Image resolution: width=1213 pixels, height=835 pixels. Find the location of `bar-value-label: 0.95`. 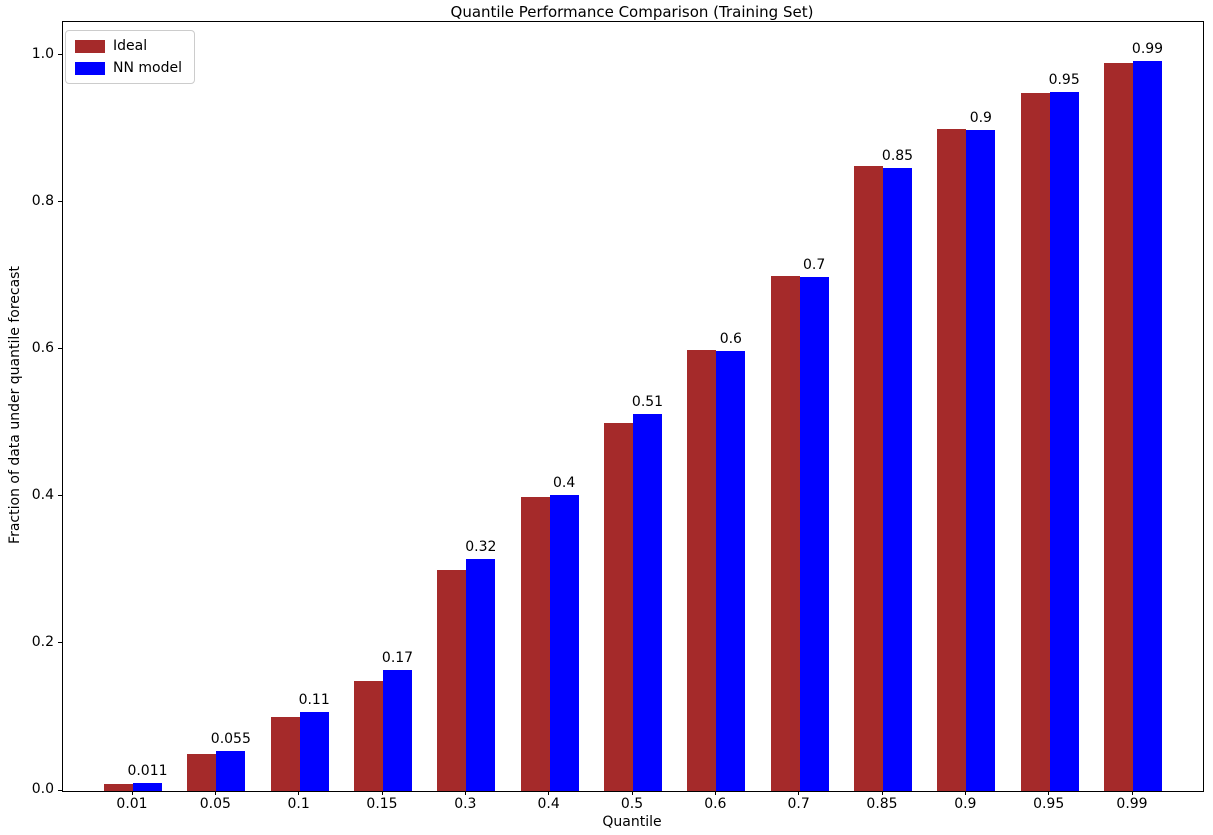

bar-value-label: 0.95 is located at coordinates (1064, 79).